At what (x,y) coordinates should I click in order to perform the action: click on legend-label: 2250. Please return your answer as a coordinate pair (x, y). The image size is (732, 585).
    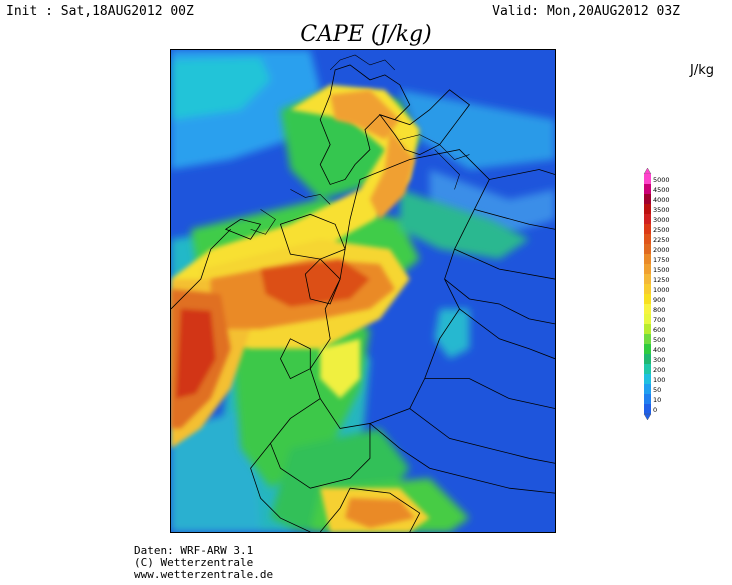
    Looking at the image, I should click on (661, 240).